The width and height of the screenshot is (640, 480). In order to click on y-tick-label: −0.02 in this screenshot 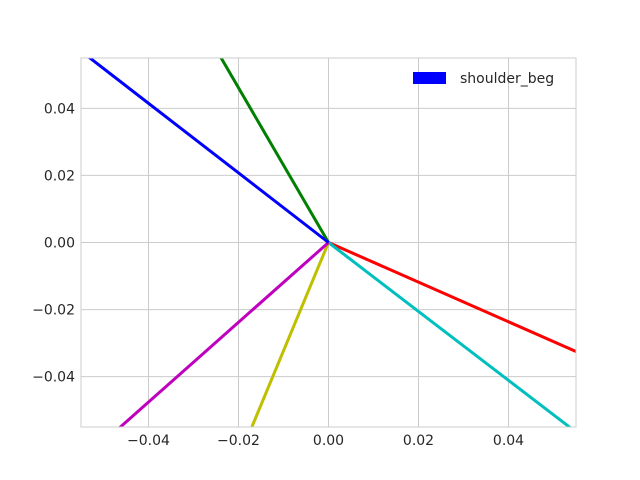, I will do `click(53, 311)`.